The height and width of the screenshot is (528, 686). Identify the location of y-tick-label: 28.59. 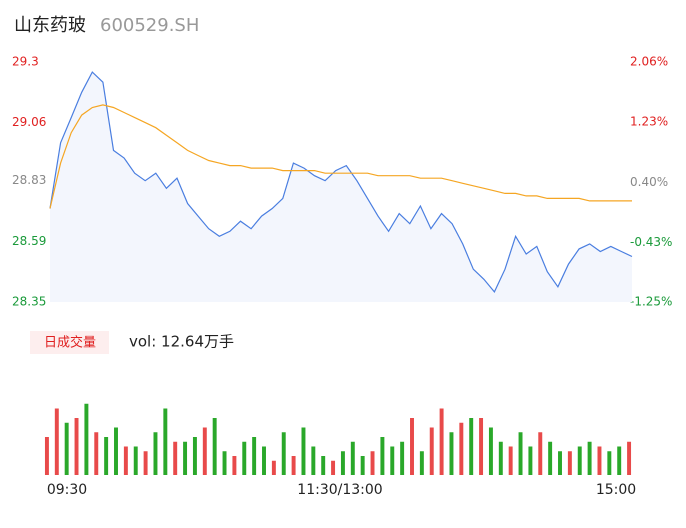
(29, 241).